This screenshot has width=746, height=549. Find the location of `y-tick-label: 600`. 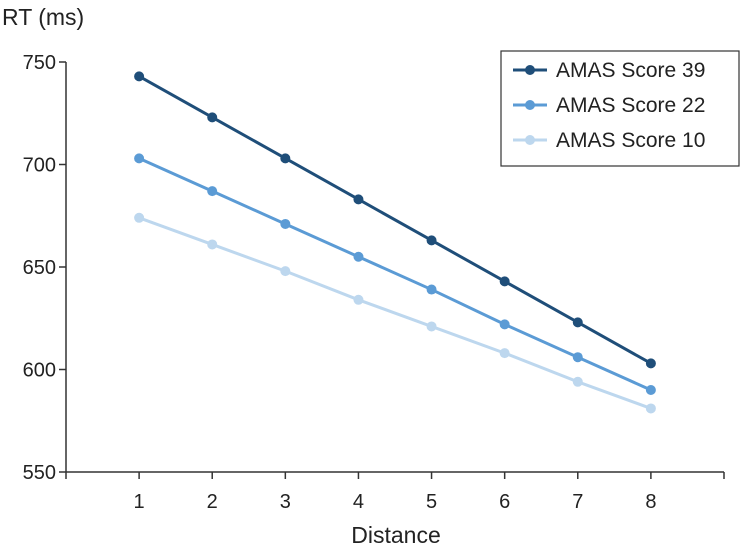

y-tick-label: 600 is located at coordinates (39, 371).